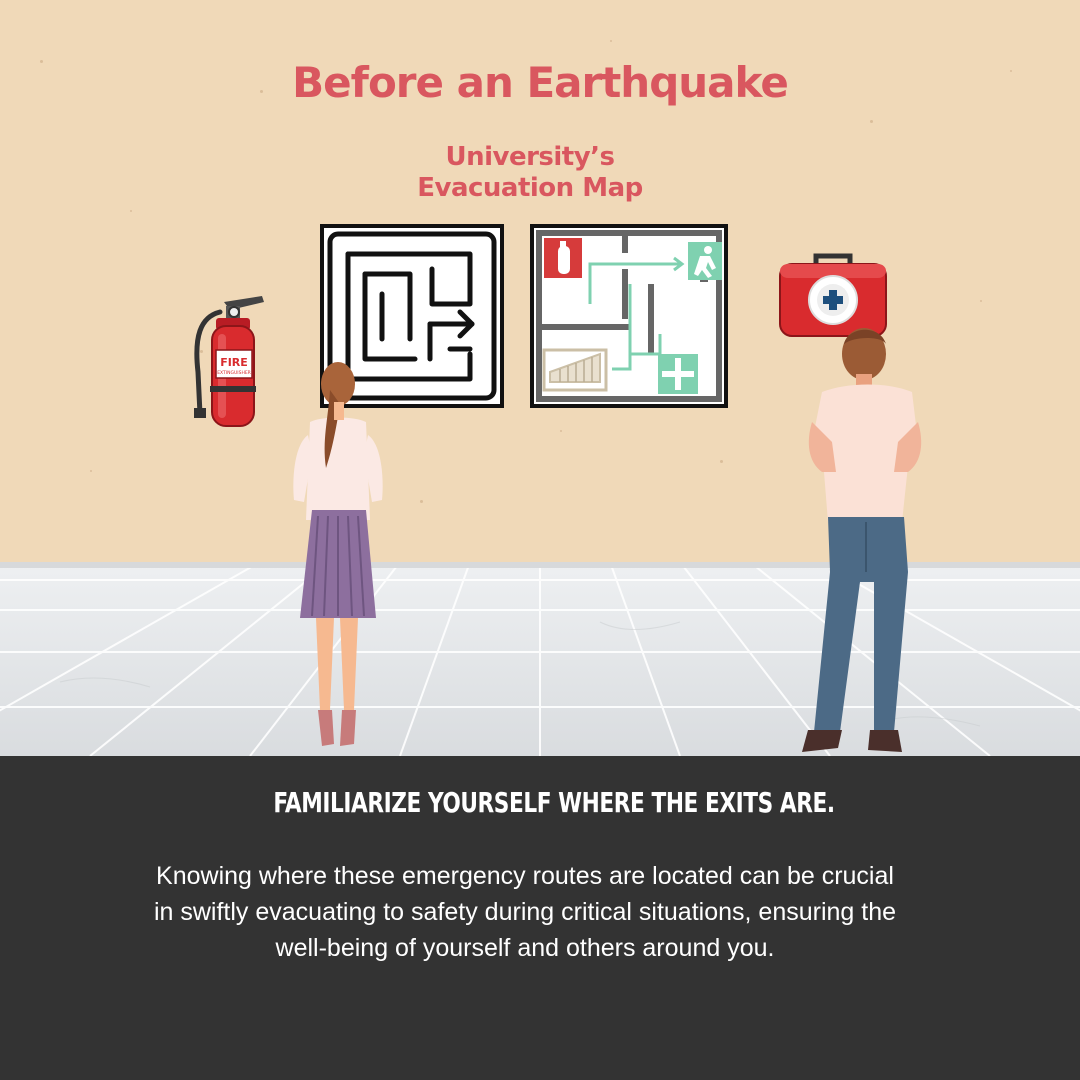 The width and height of the screenshot is (1080, 1080). Describe the element at coordinates (540, 82) in the screenshot. I see `page-title: Before an Earthquake` at that location.